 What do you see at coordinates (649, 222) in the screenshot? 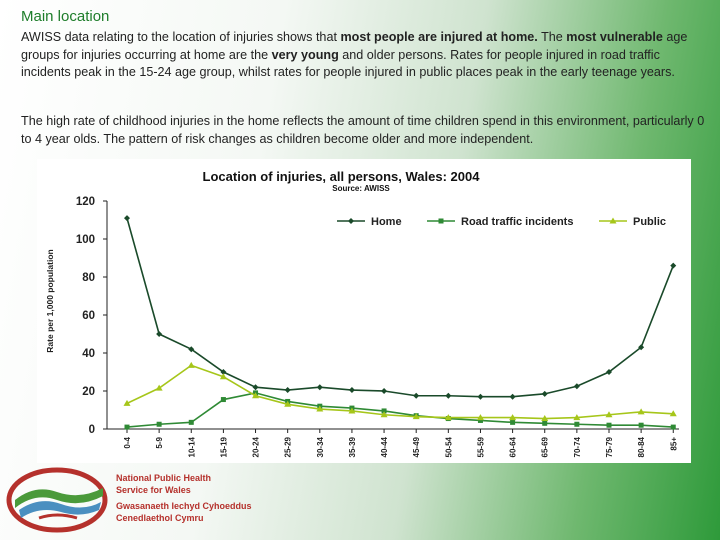
I see `legend-label-public: Public` at bounding box center [649, 222].